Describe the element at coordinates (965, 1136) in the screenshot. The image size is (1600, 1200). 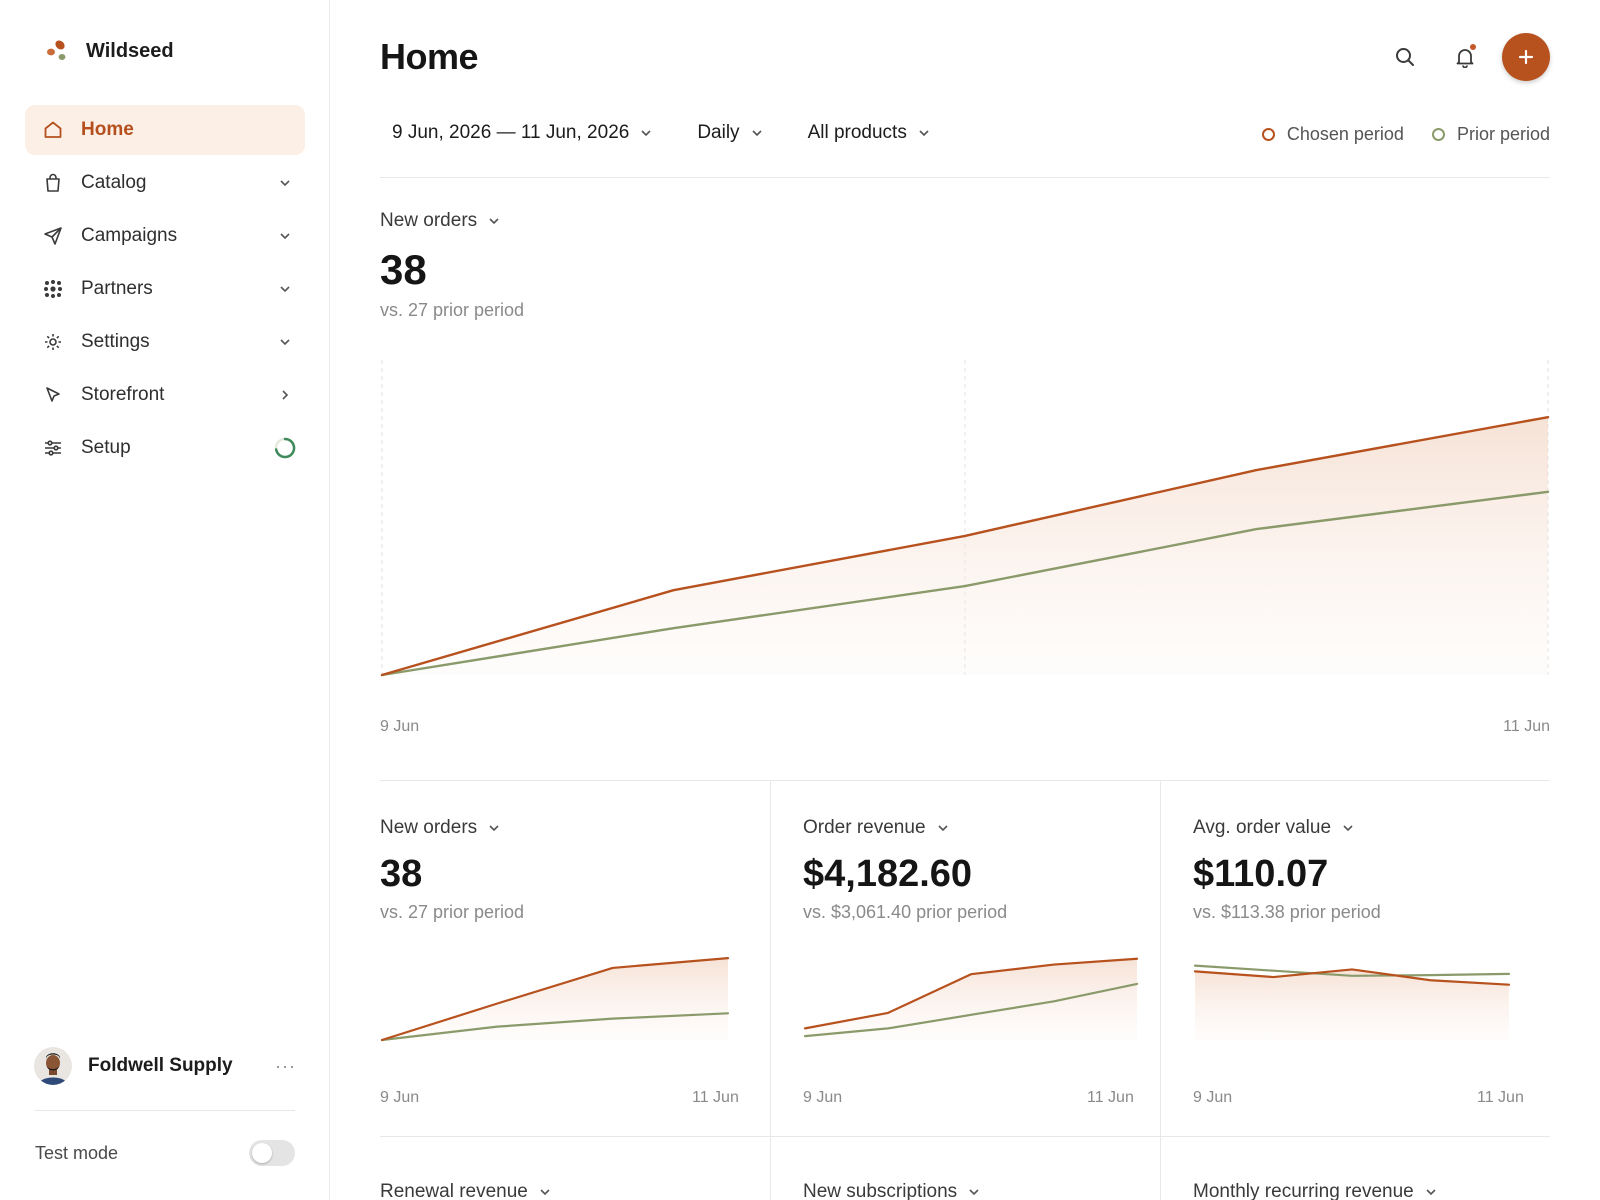
I see `divider` at that location.